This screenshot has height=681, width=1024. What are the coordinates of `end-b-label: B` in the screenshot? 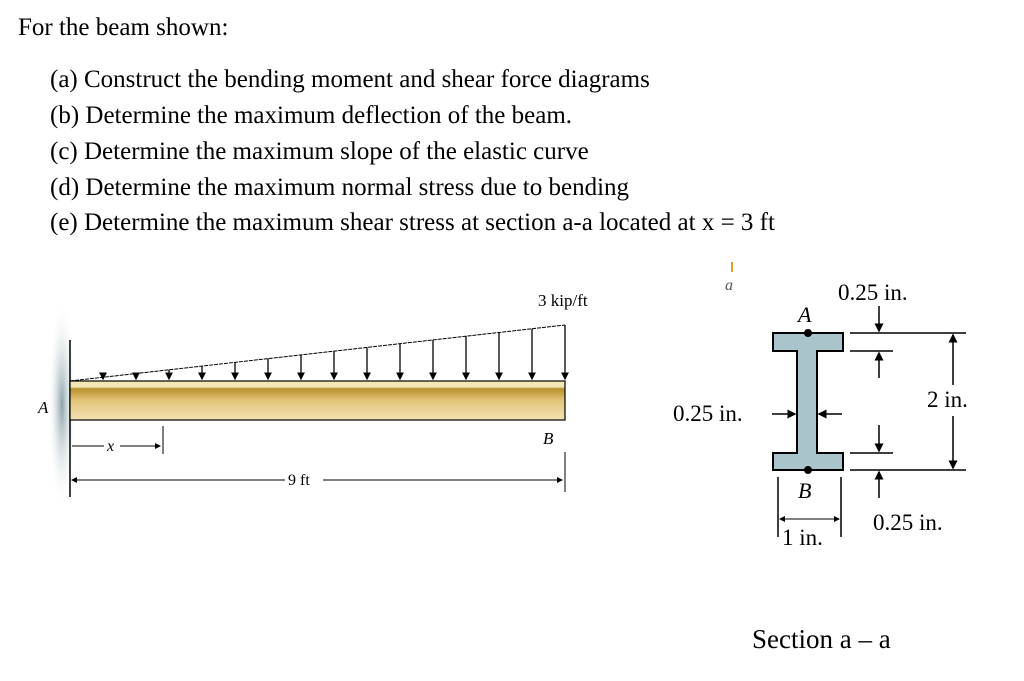 It's located at (548, 438).